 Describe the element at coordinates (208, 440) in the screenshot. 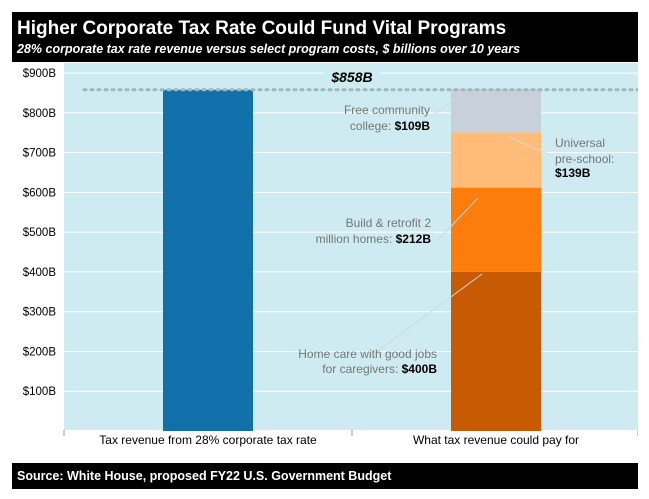

I see `x-category-label: Tax revenue from 28% corporate tax rate` at that location.